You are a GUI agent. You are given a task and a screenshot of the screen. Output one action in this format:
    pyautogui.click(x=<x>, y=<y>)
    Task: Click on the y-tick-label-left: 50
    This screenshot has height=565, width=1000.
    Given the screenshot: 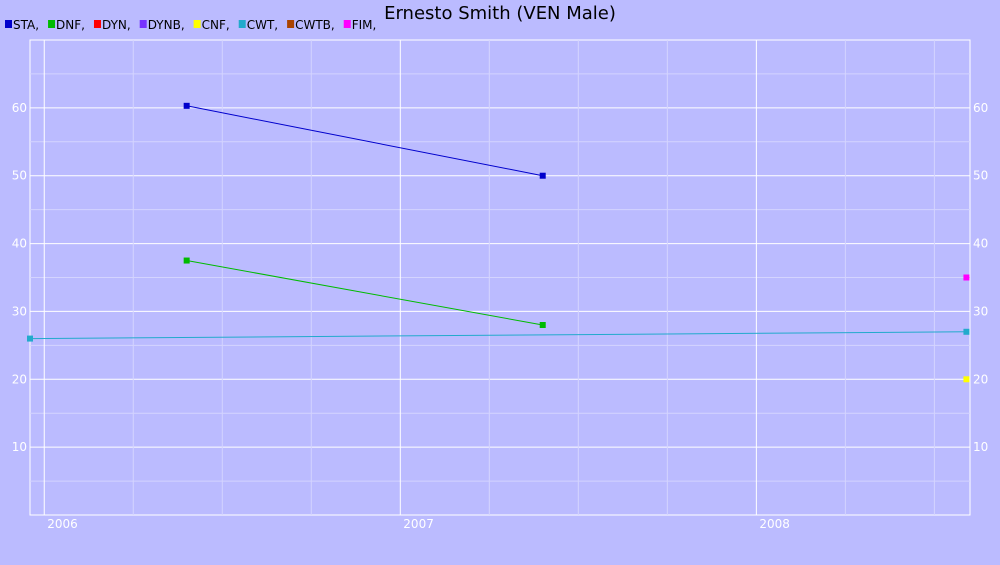 What is the action you would take?
    pyautogui.click(x=19, y=176)
    